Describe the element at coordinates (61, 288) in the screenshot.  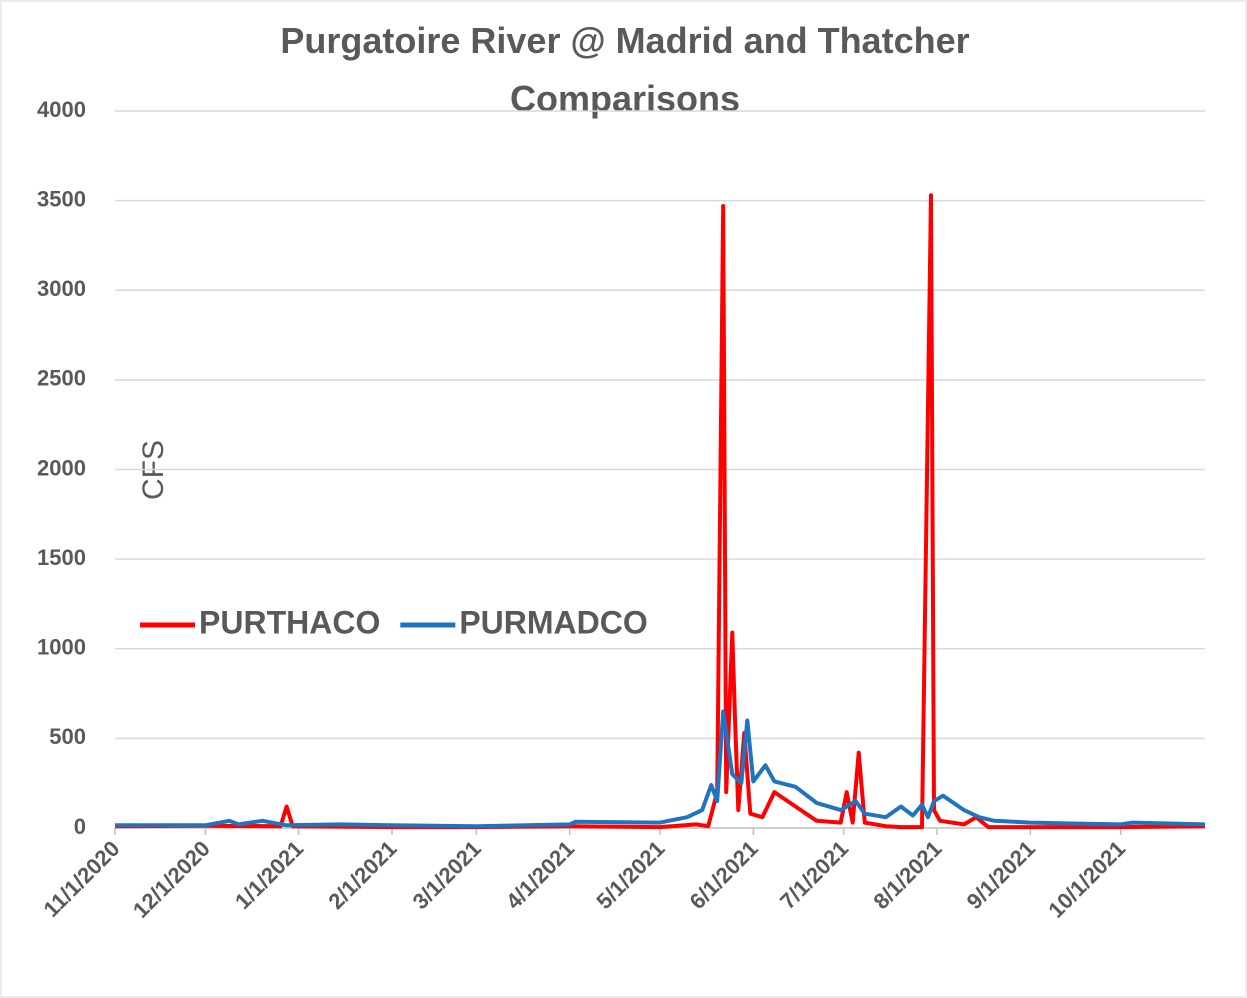
I see `y-tick-label: 3000` at that location.